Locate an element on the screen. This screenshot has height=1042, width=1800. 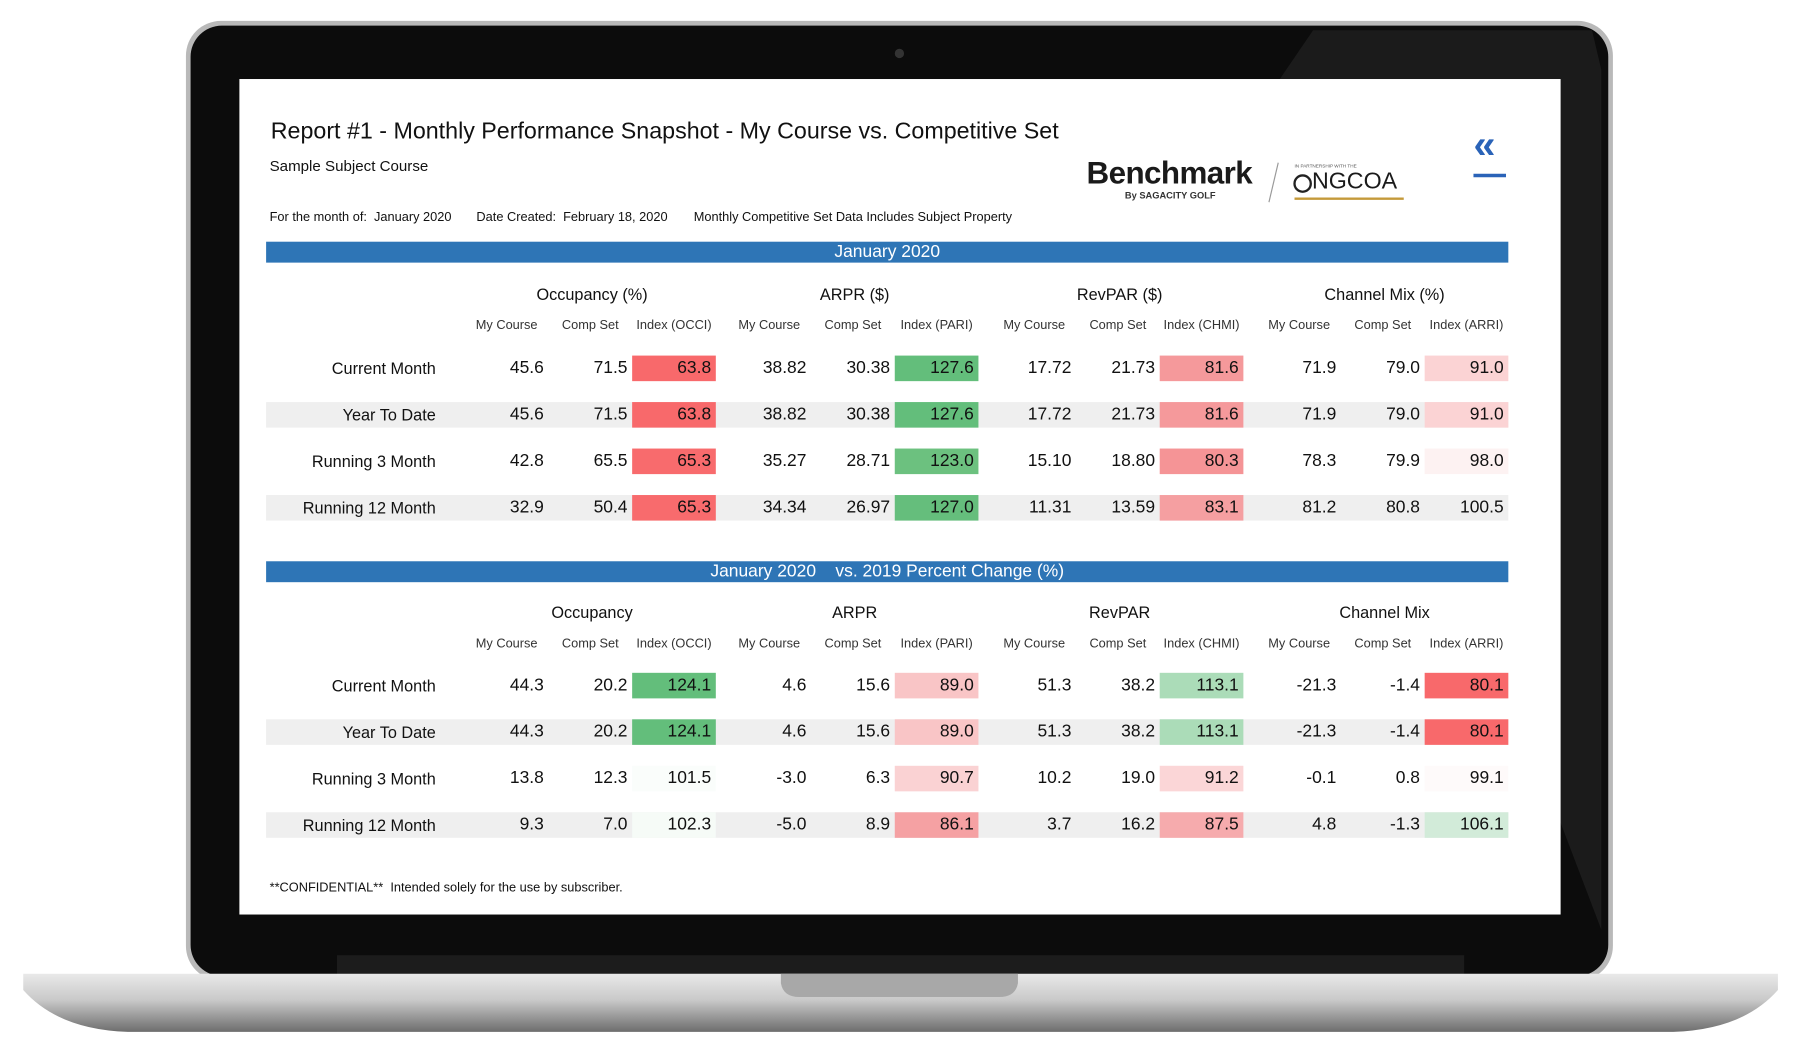
value-cell: 51.3 is located at coordinates (1054, 685).